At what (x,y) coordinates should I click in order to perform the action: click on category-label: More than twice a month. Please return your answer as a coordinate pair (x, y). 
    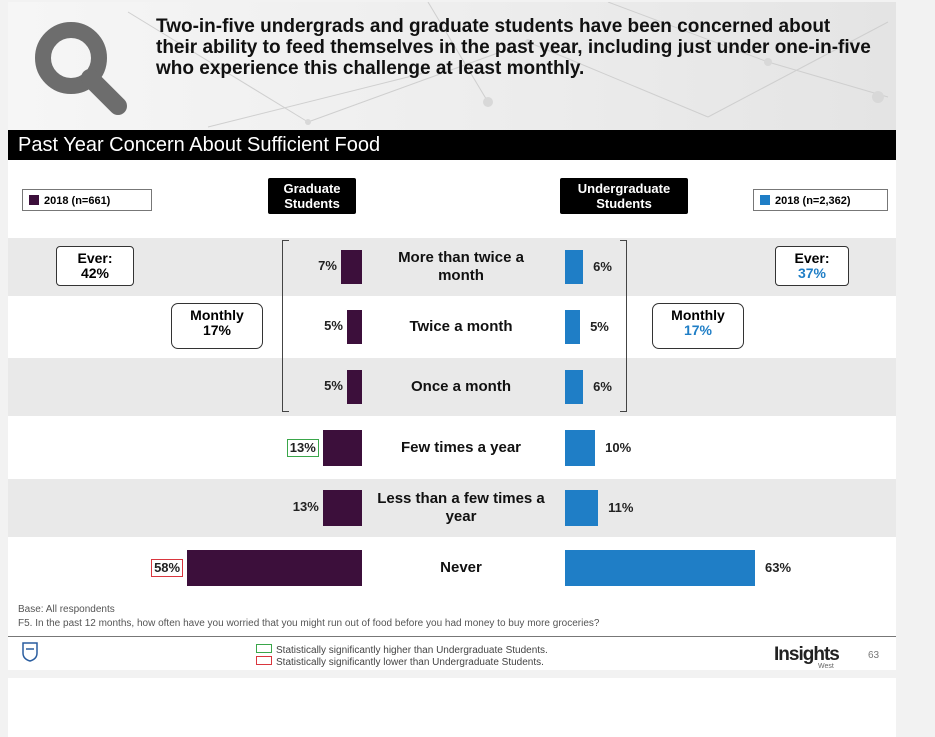
    Looking at the image, I should click on (461, 266).